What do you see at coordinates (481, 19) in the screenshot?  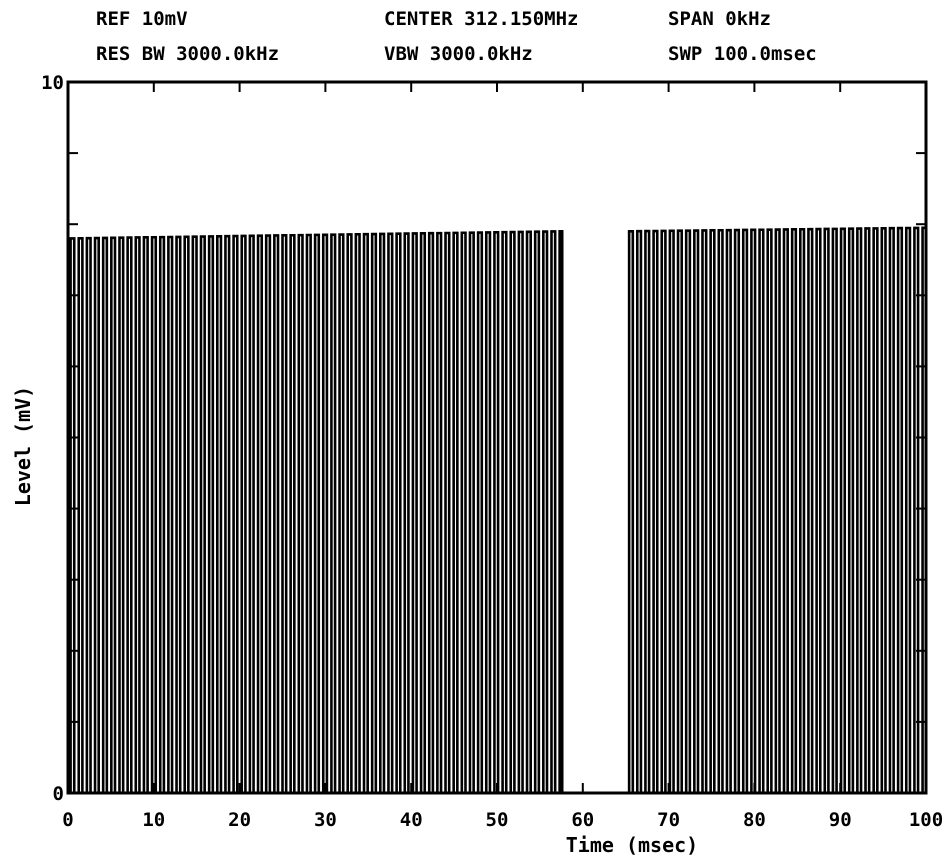 I see `header-center-frequency: CENTER 312.150MHz` at bounding box center [481, 19].